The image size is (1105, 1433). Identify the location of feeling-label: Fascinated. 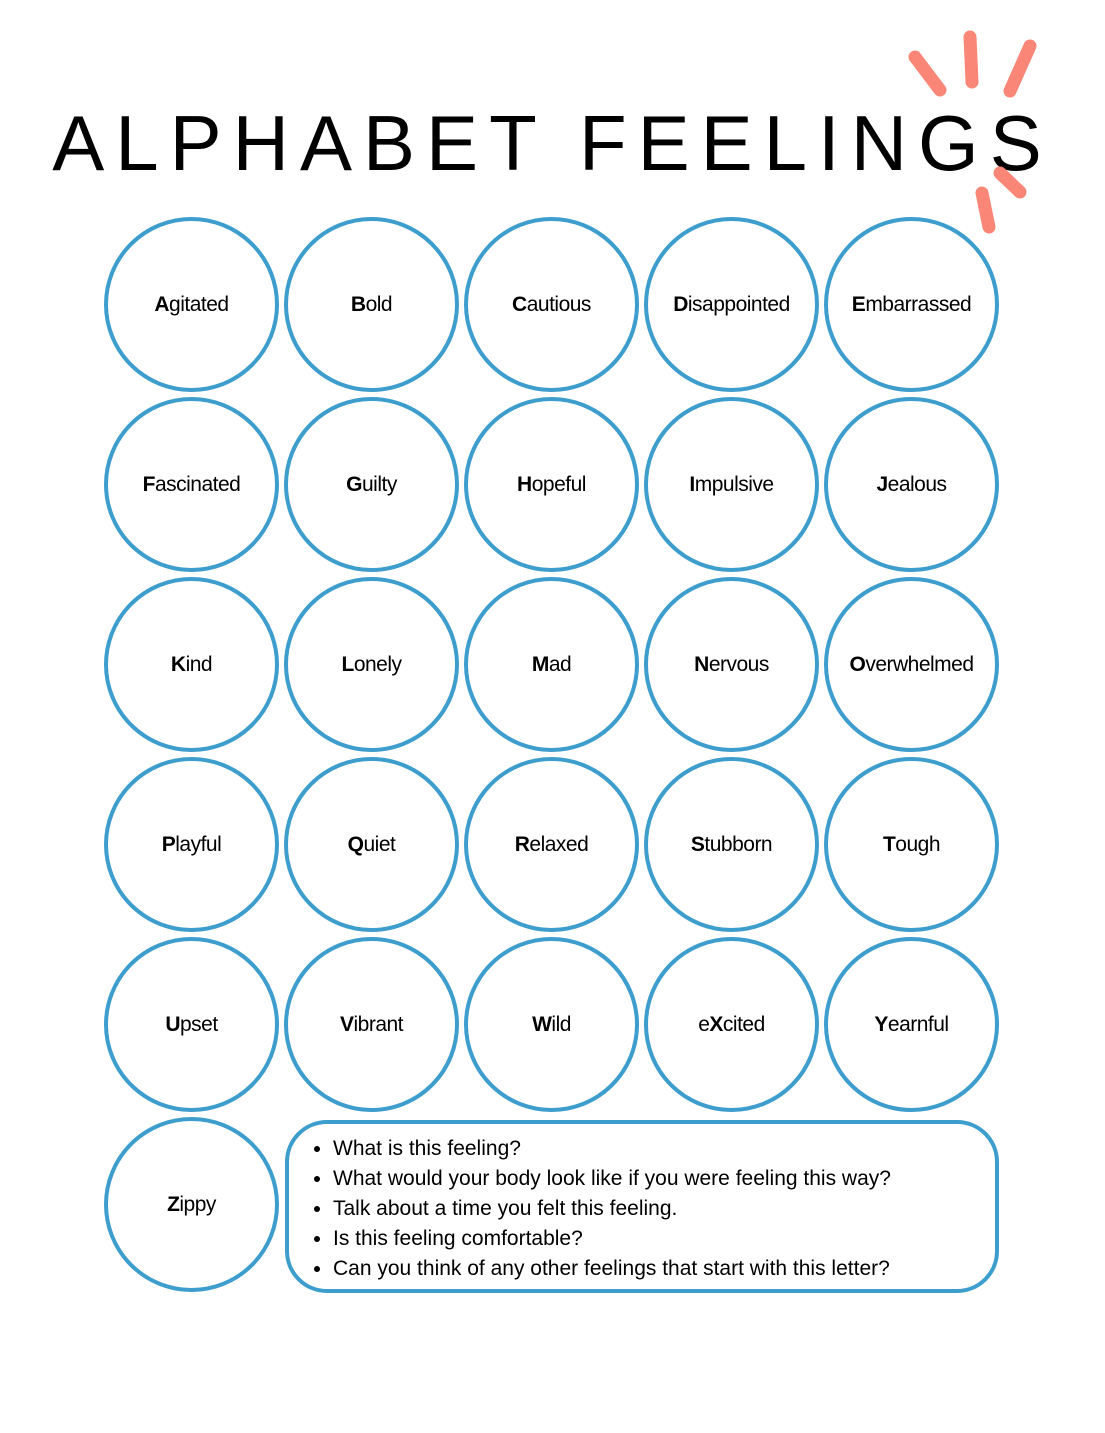
(192, 485).